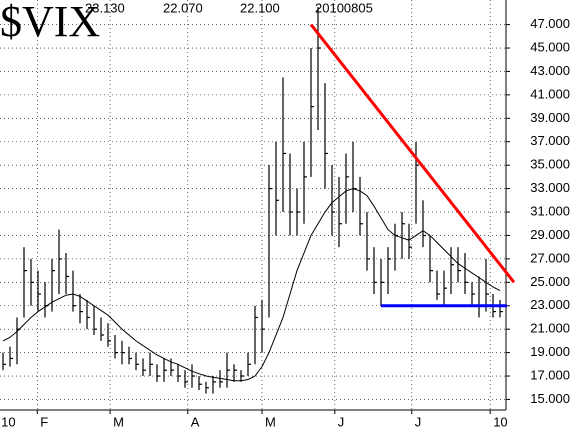 The width and height of the screenshot is (576, 432). I want to click on y-tick-label: 37.000, so click(550, 140).